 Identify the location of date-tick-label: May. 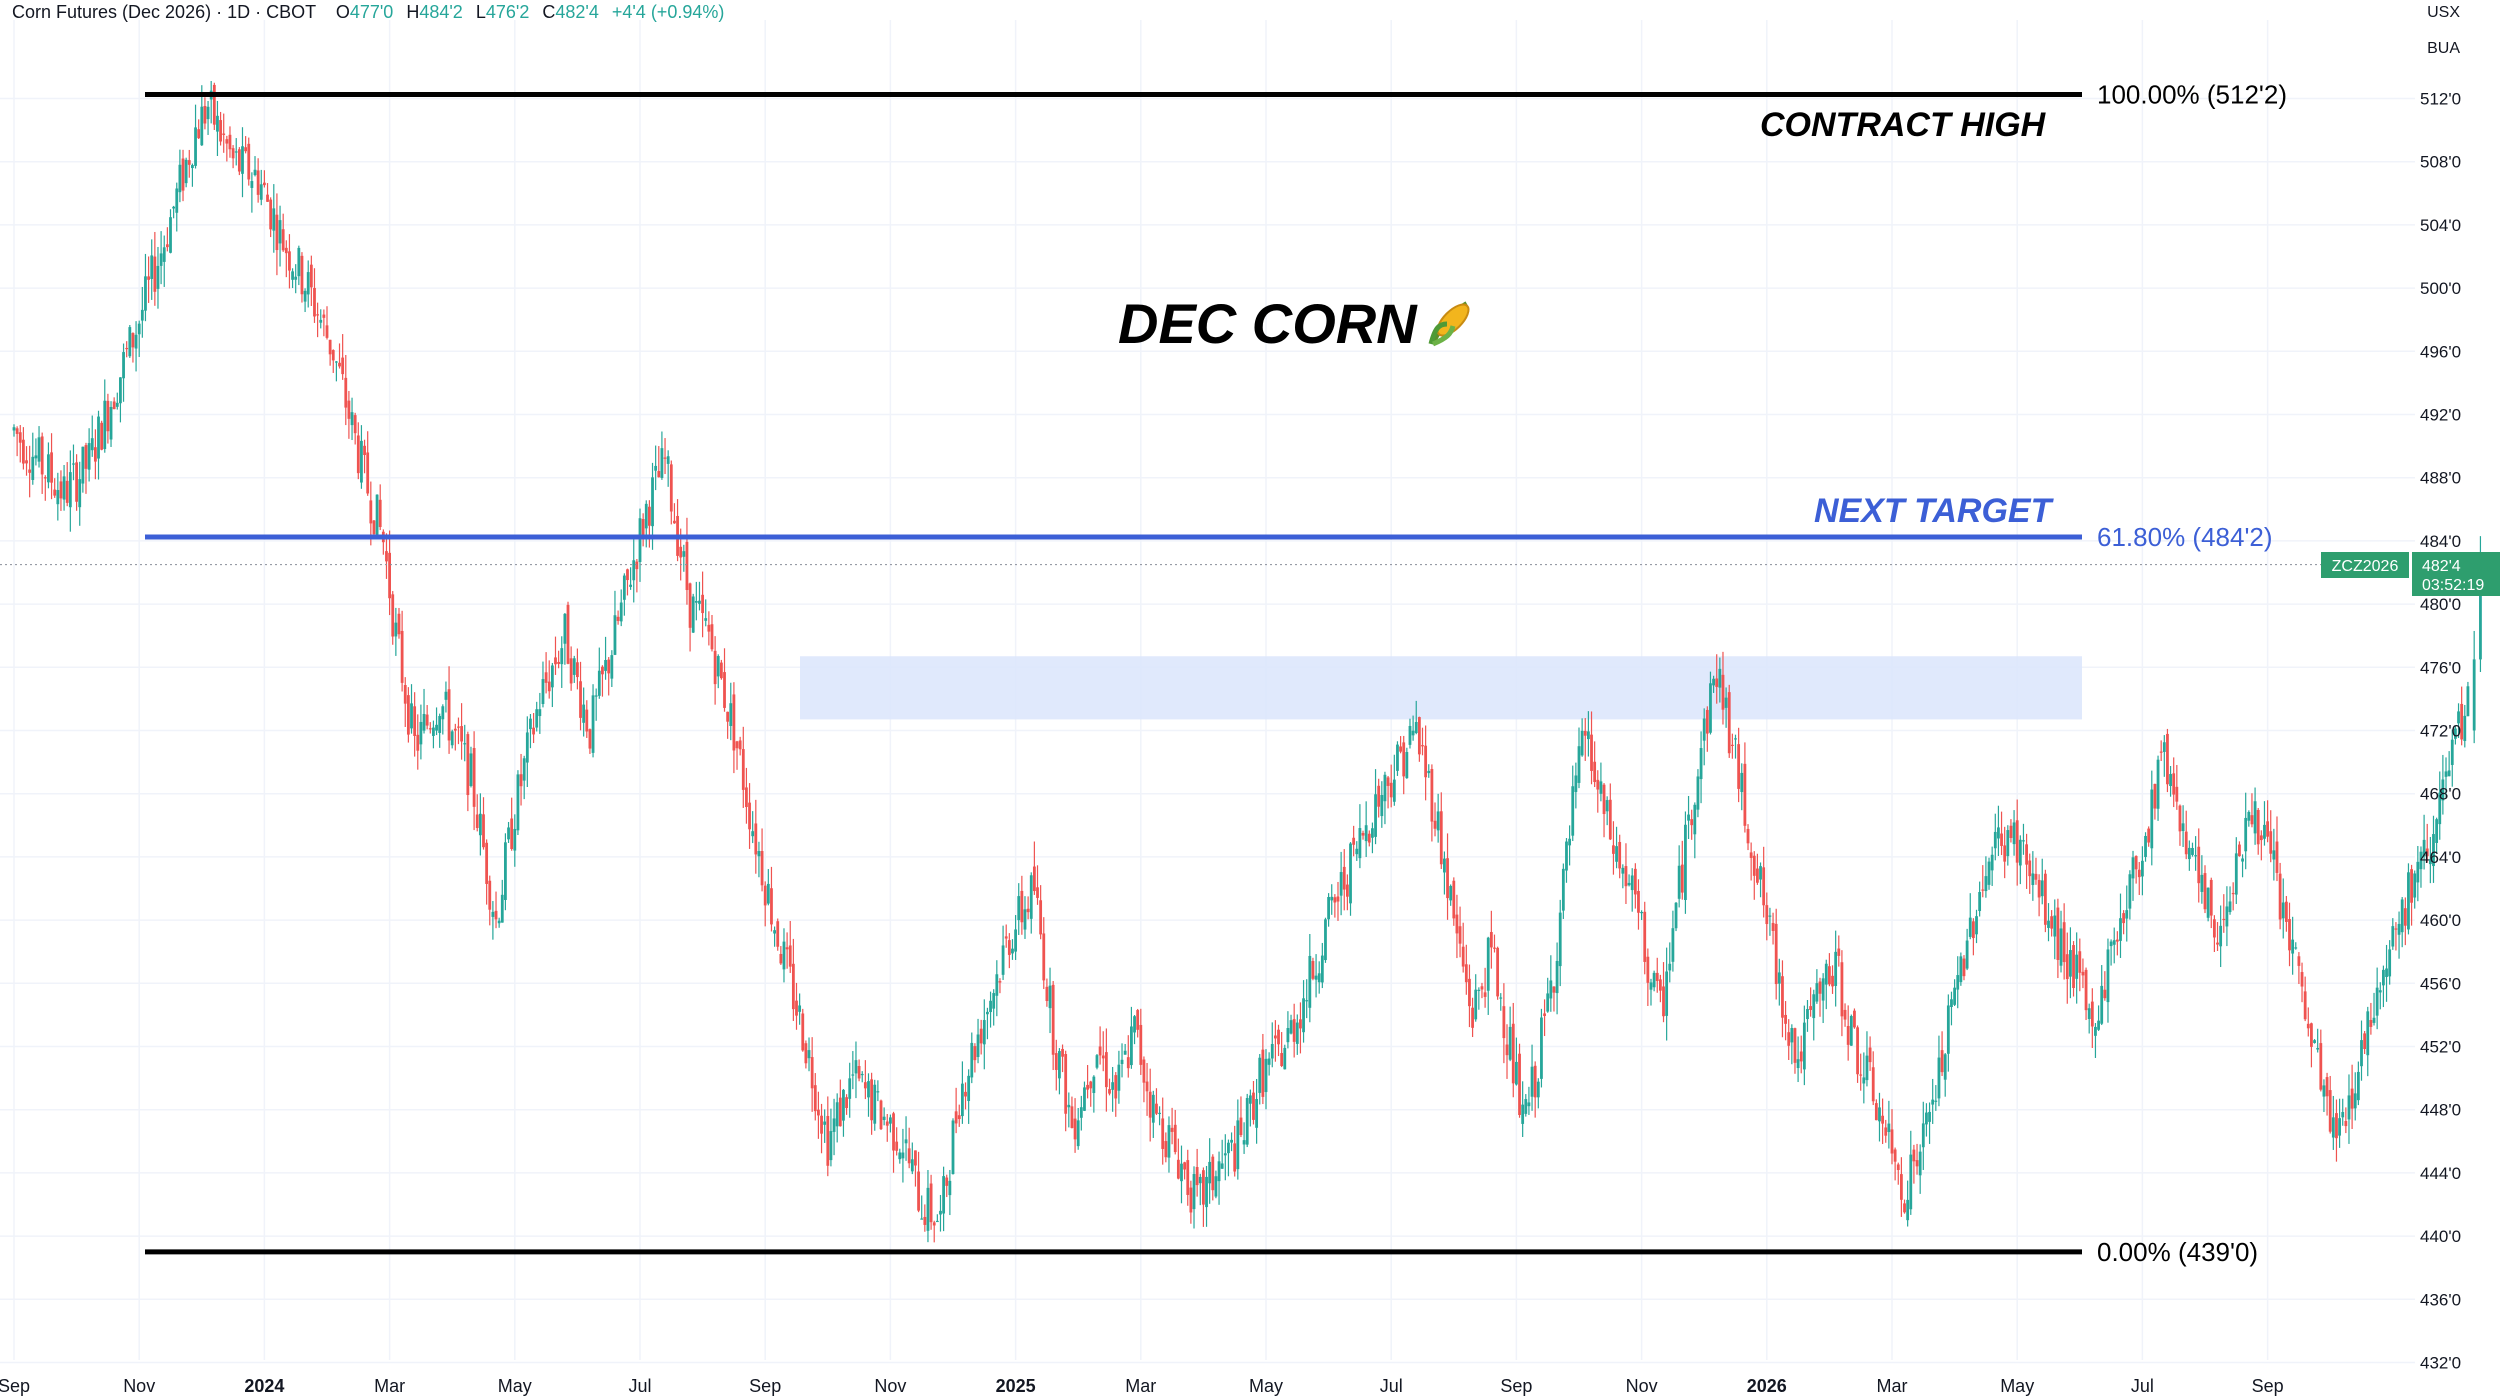
(2017, 1386).